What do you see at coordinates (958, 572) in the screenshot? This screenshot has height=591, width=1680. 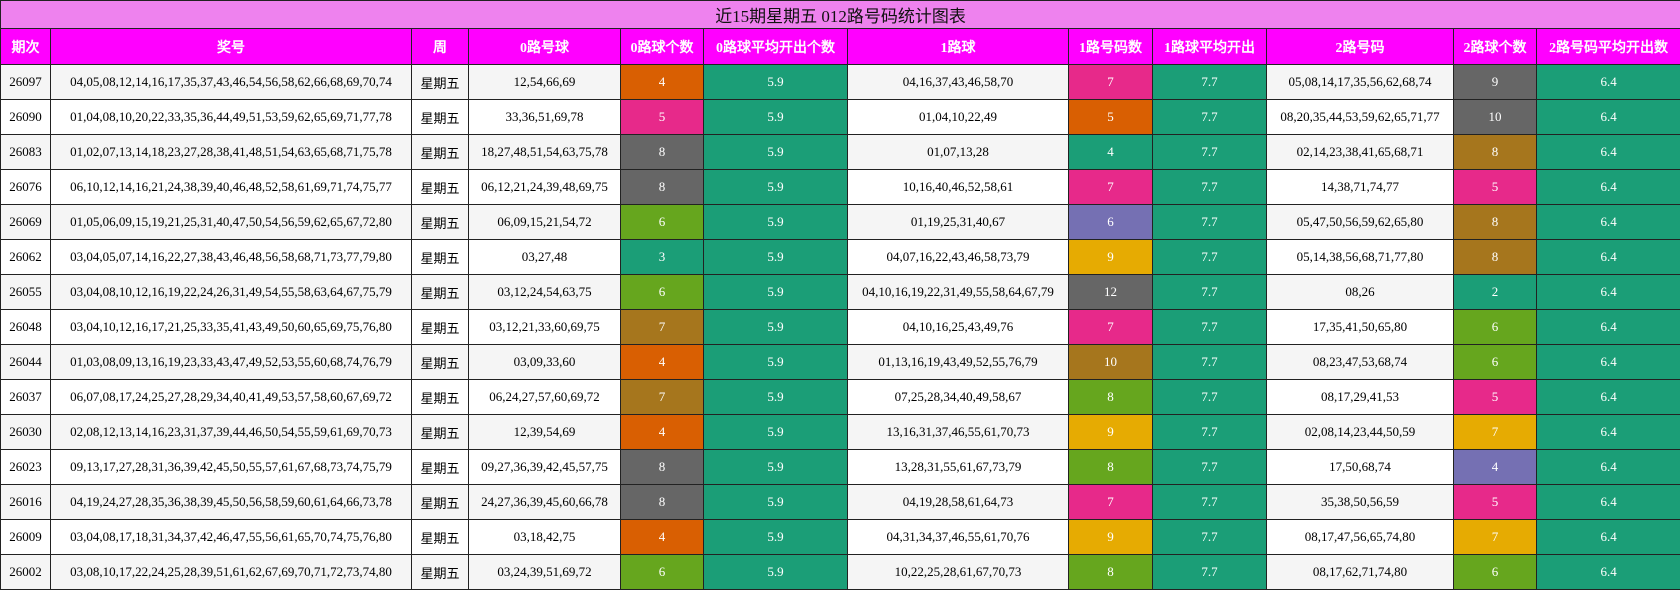 I see `table-cell: 10,22,25,28,61,67,70,73` at bounding box center [958, 572].